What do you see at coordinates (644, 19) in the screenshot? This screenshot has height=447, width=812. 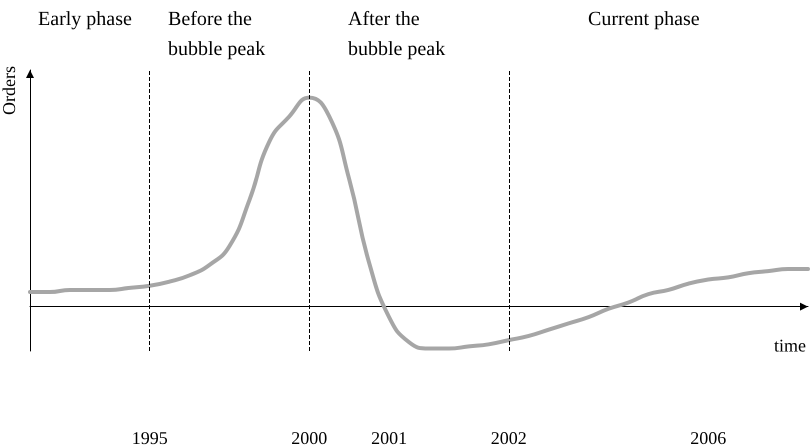 I see `text: Current phase` at bounding box center [644, 19].